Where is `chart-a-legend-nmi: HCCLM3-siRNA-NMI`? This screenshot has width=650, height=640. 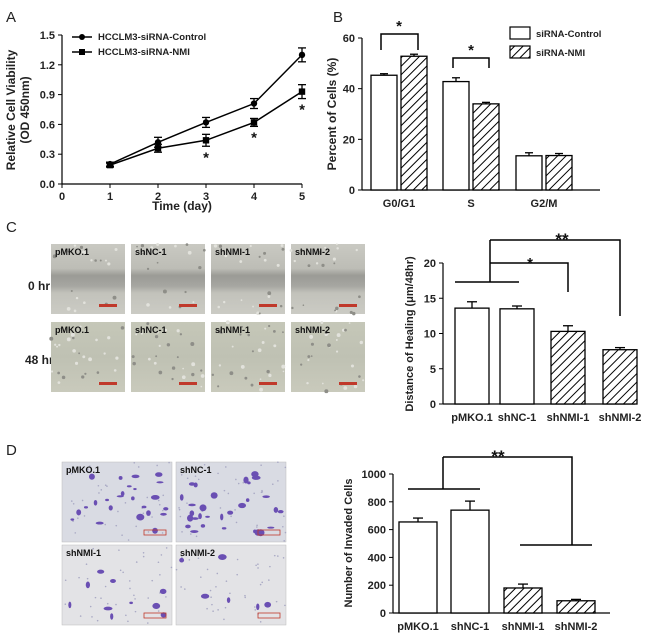 chart-a-legend-nmi: HCCLM3-siRNA-NMI is located at coordinates (144, 52).